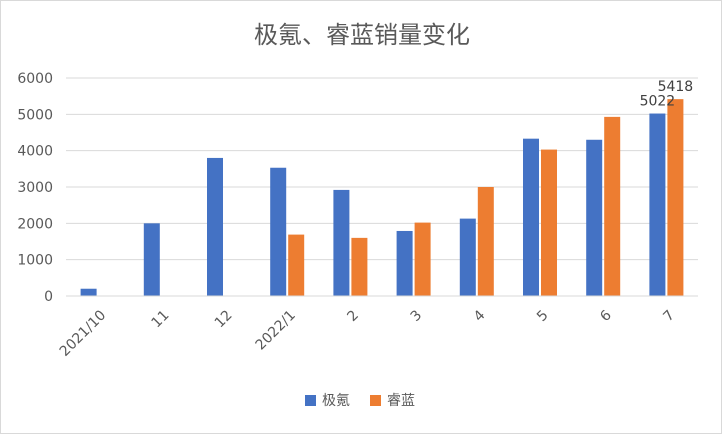 This screenshot has width=722, height=434. Describe the element at coordinates (35, 261) in the screenshot. I see `y-tick-label: 1000` at that location.